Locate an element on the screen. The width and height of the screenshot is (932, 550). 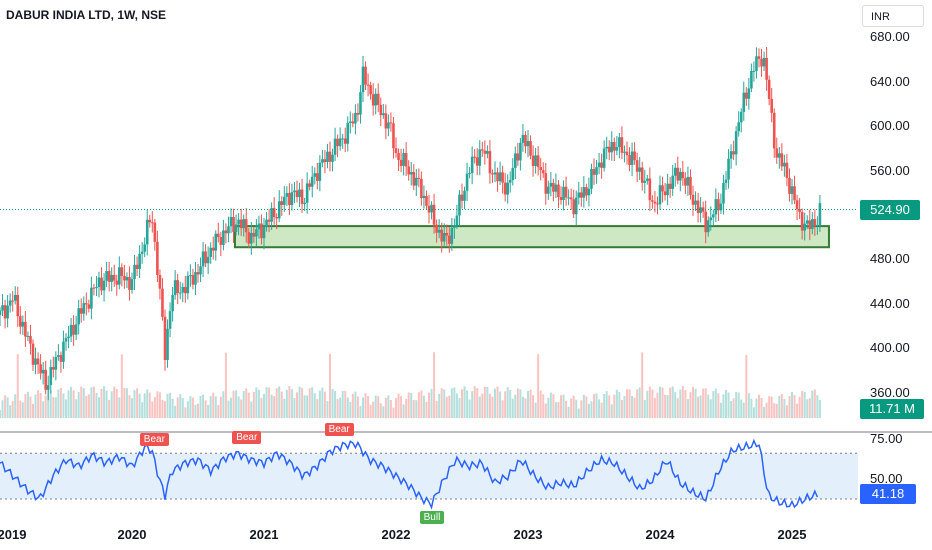
currency-button: INR is located at coordinates (893, 16).